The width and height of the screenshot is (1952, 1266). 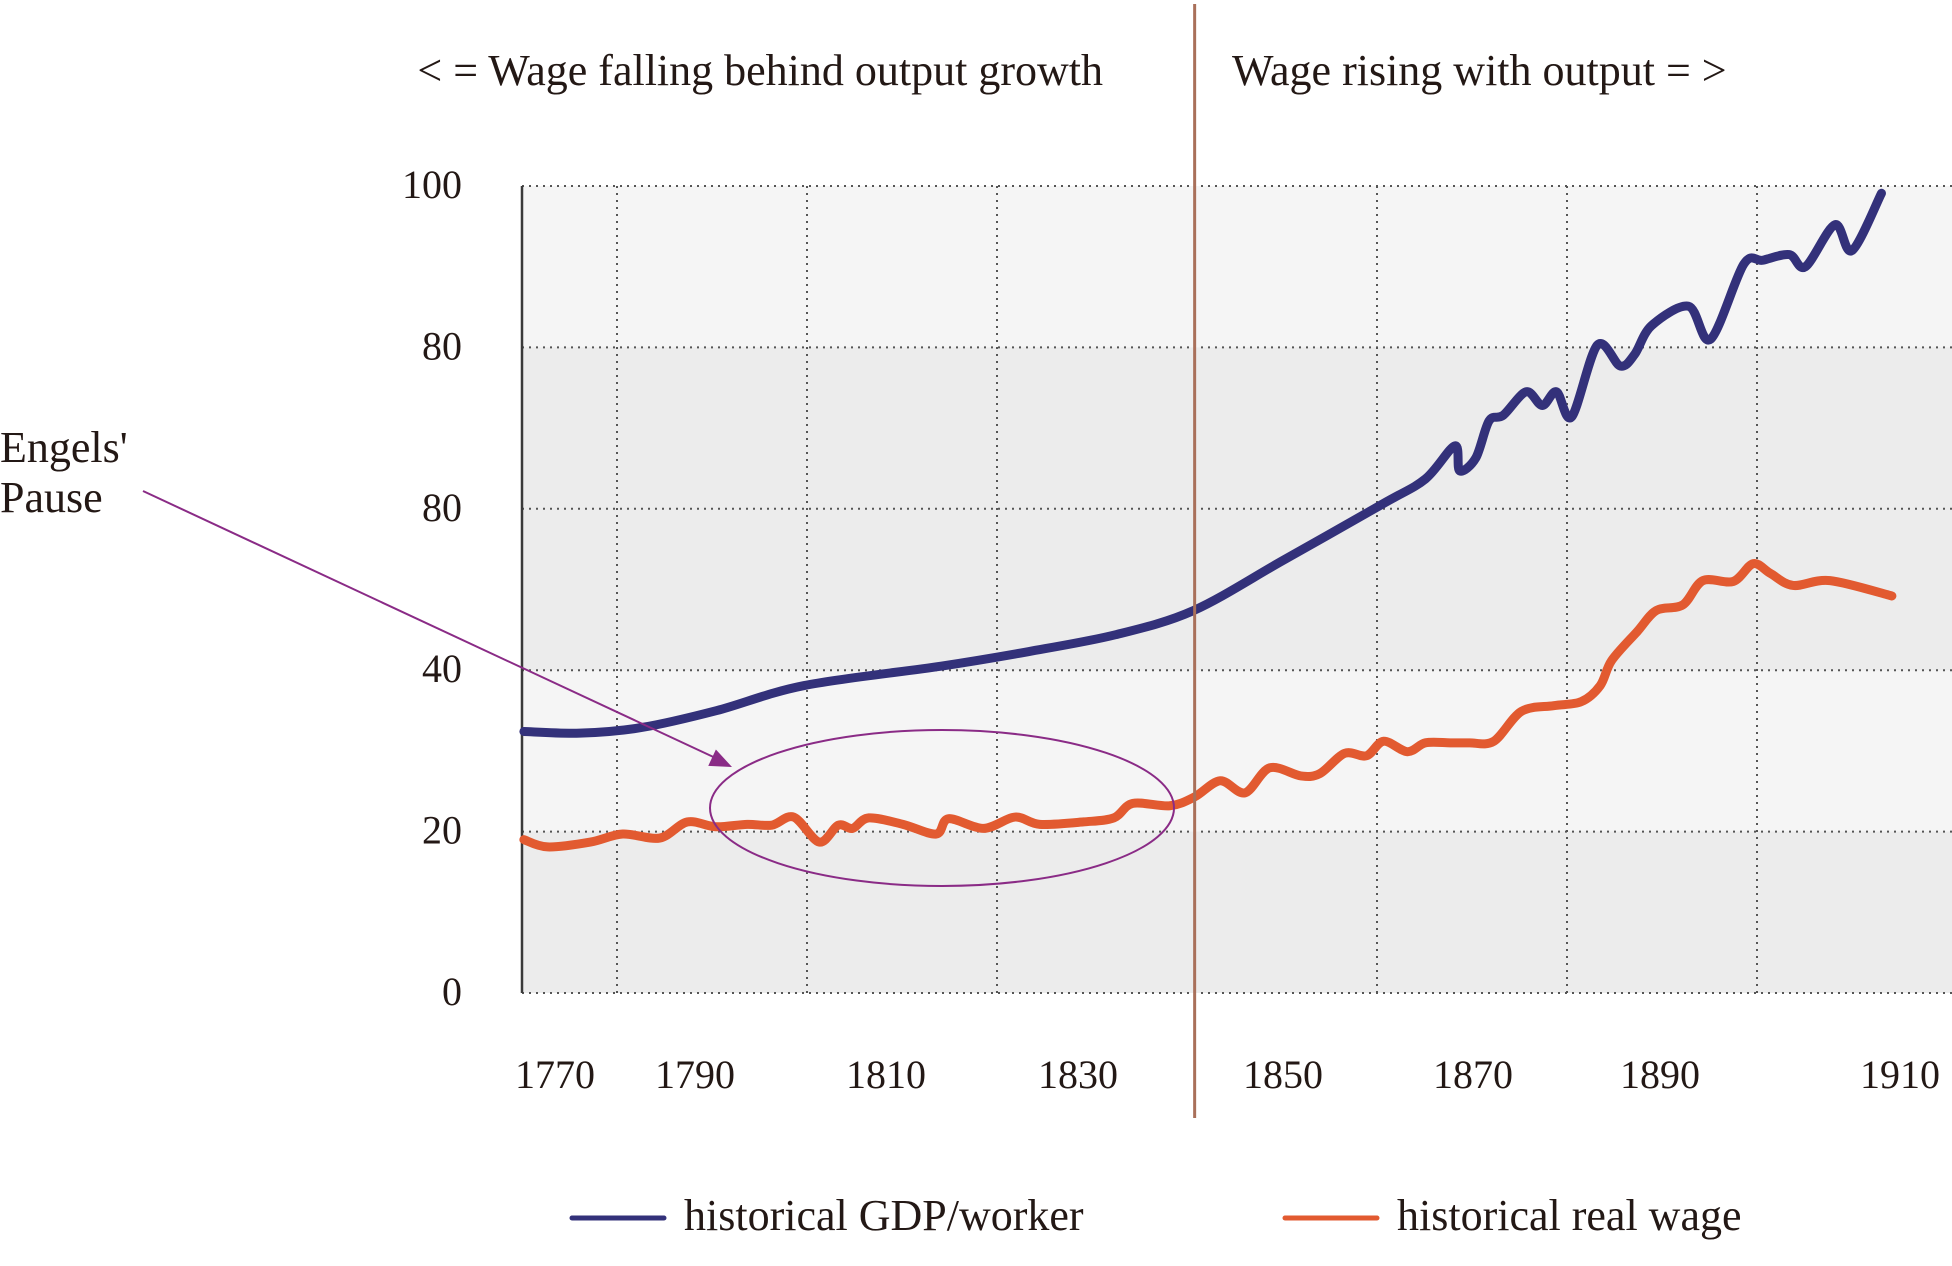 I want to click on region-label-right: Wage rising with output = >, so click(x=1479, y=70).